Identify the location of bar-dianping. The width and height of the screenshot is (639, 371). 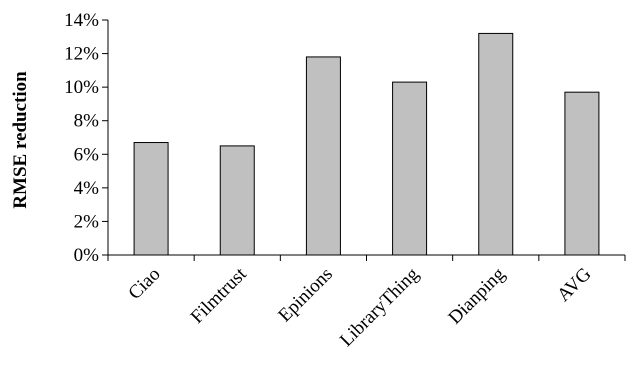
(496, 144).